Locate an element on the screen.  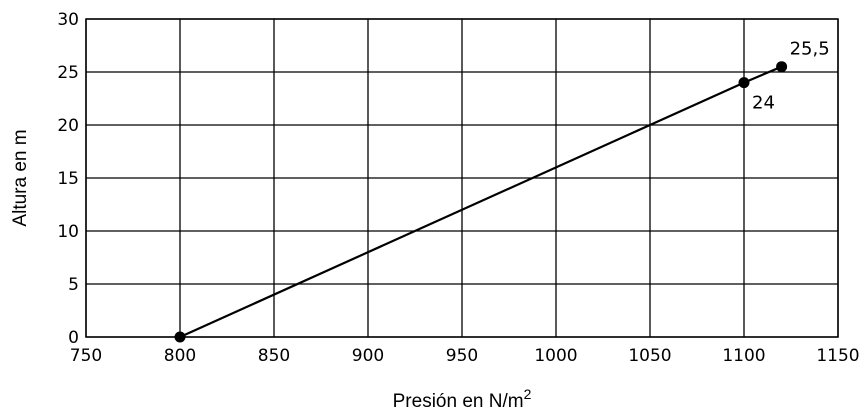
x-tick-label: 850 is located at coordinates (274, 356).